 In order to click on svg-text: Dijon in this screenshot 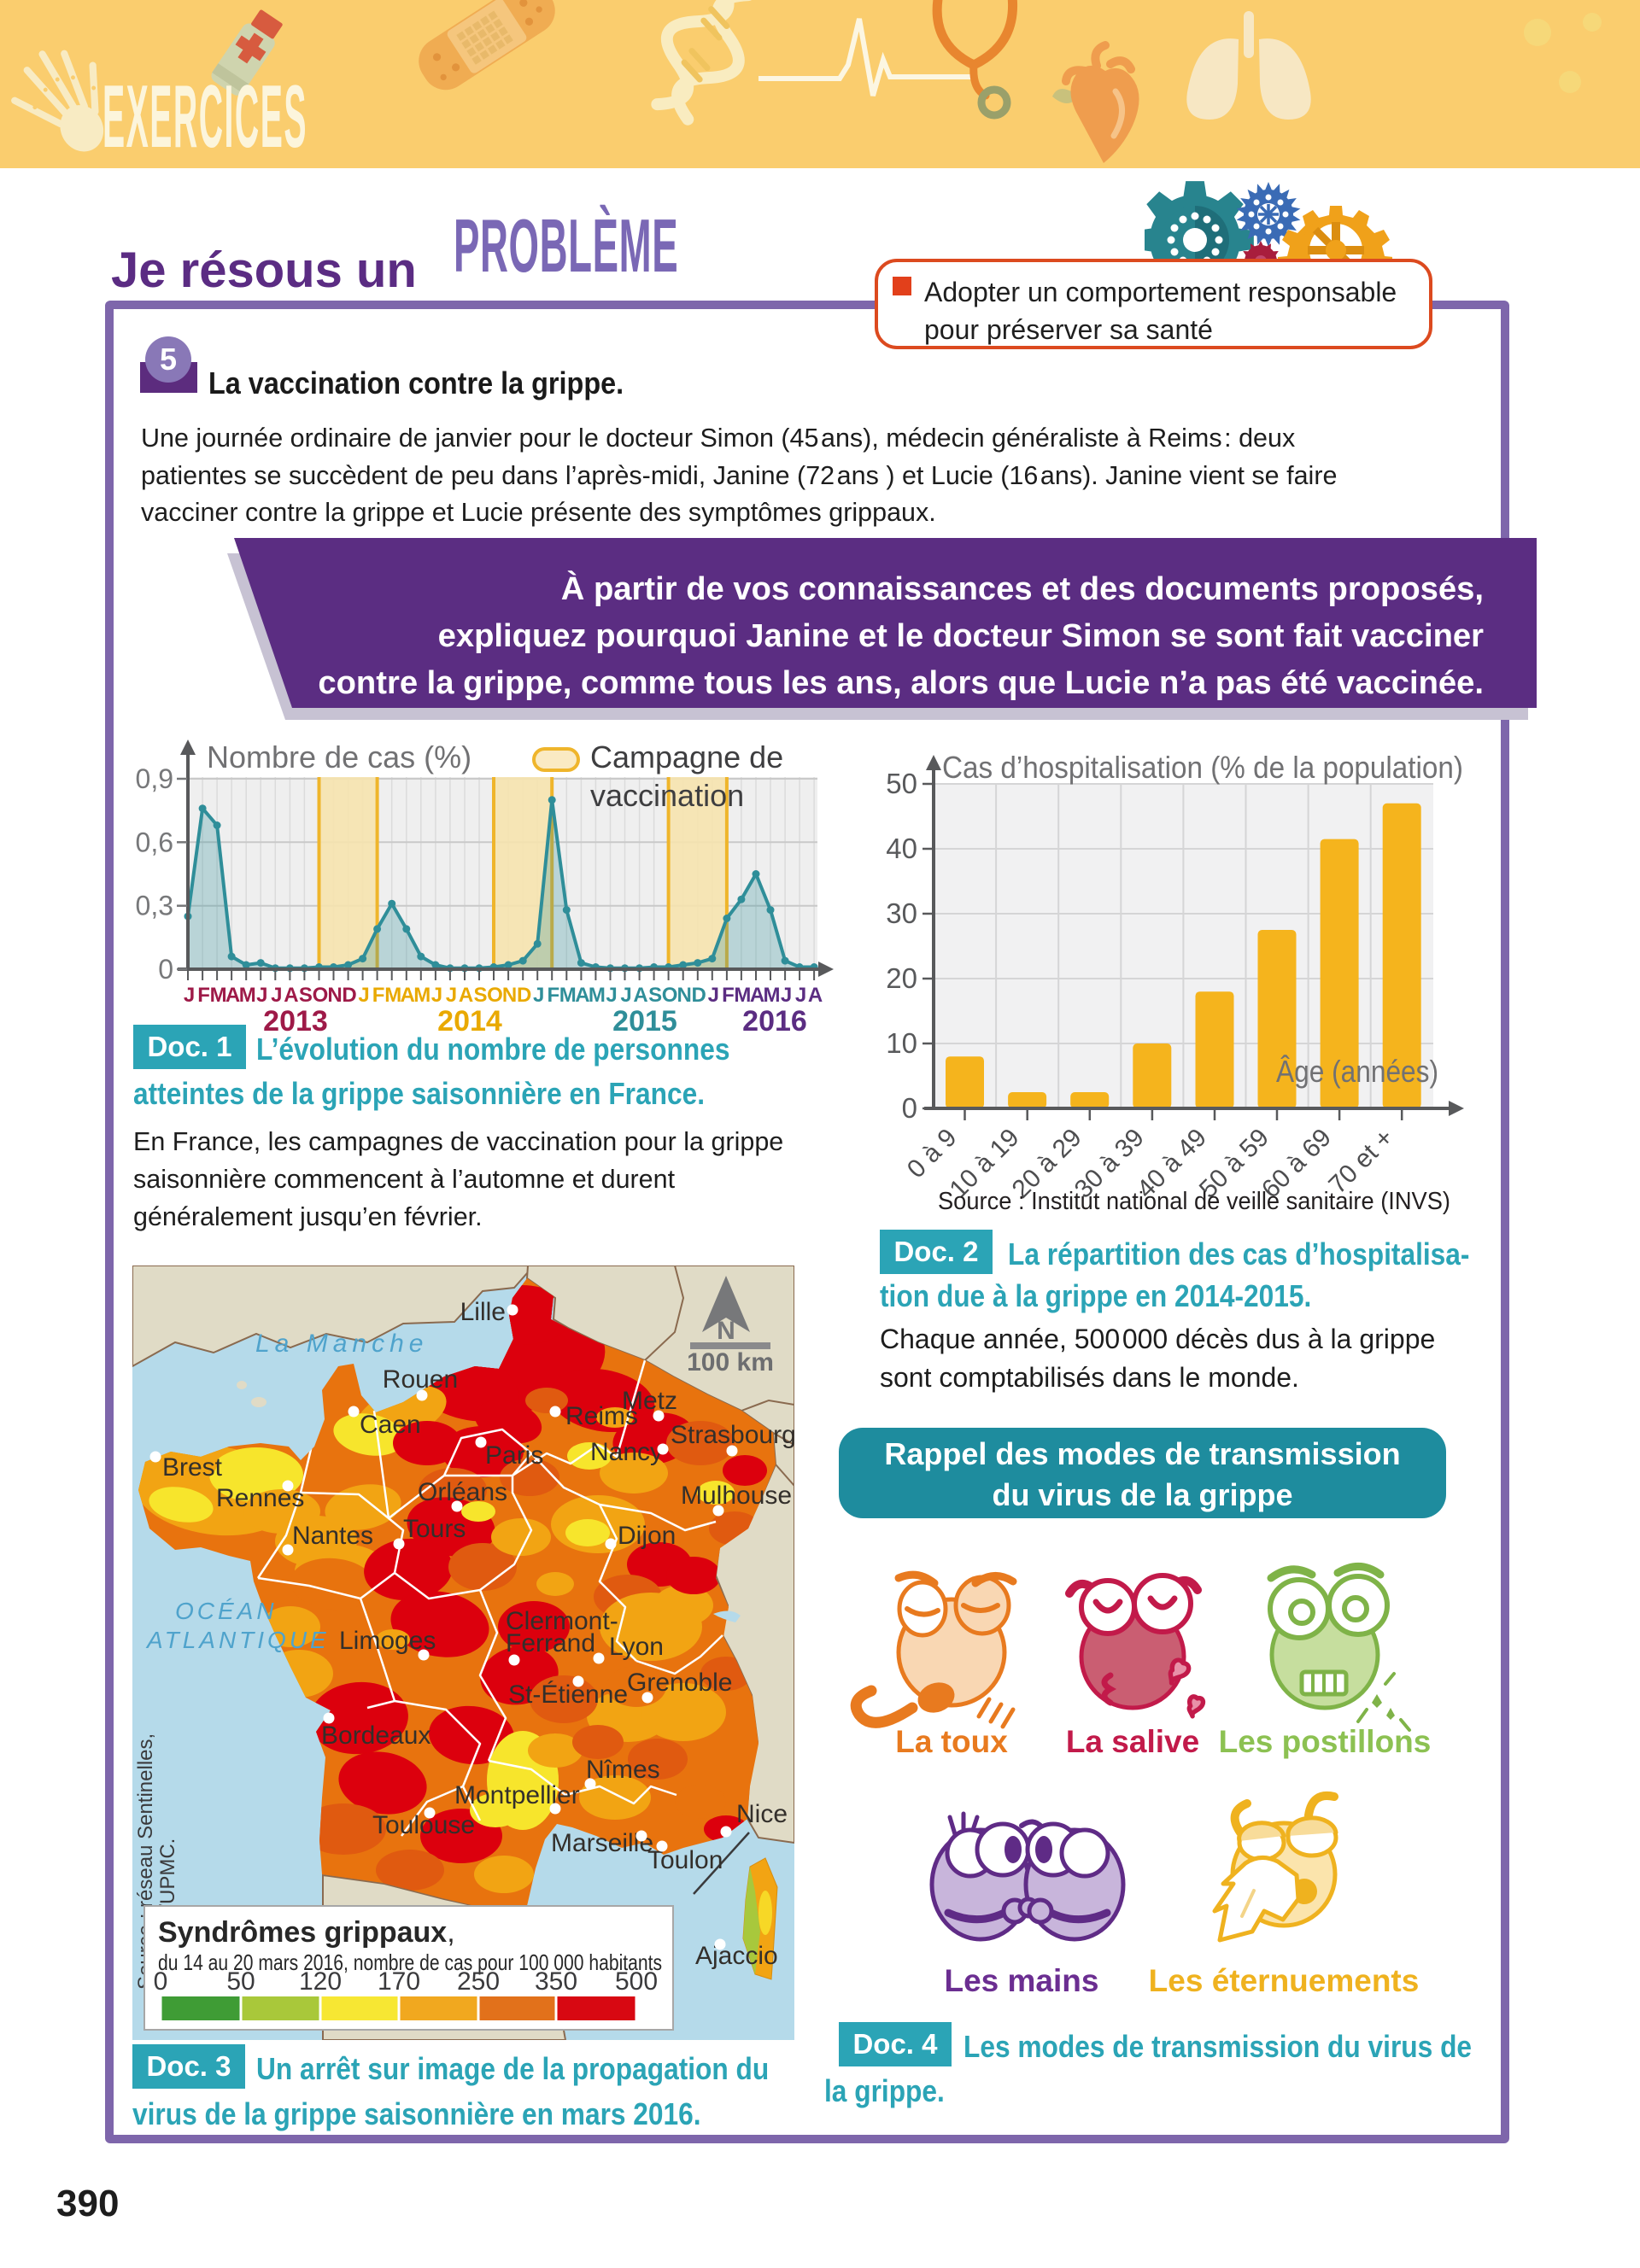, I will do `click(647, 1536)`.